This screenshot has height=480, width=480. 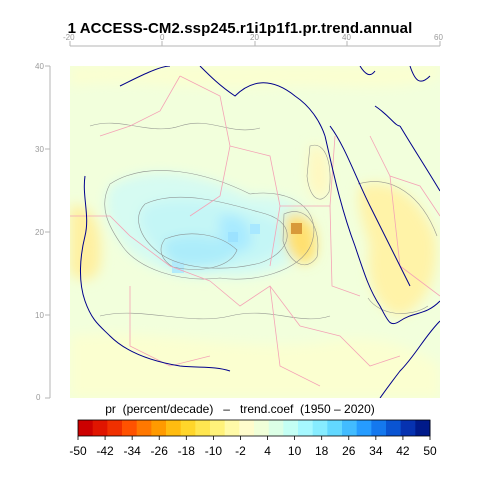 I want to click on lon-tick-label: 60, so click(x=438, y=37).